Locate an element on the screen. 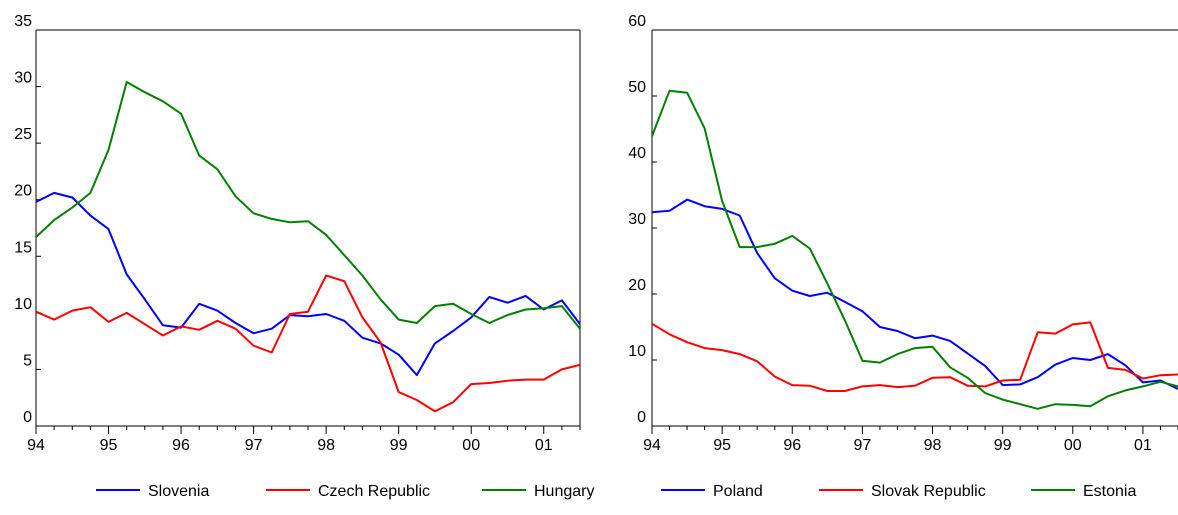 The height and width of the screenshot is (515, 1178). legend-label: Slovak Republic is located at coordinates (928, 491).